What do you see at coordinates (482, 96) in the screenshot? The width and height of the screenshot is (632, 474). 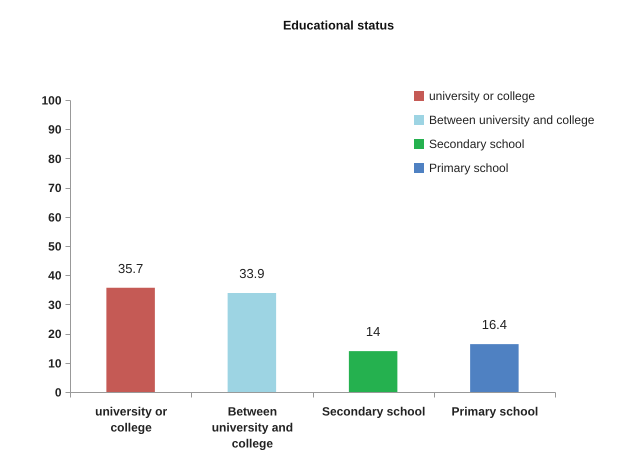 I see `legend-label: university or college` at bounding box center [482, 96].